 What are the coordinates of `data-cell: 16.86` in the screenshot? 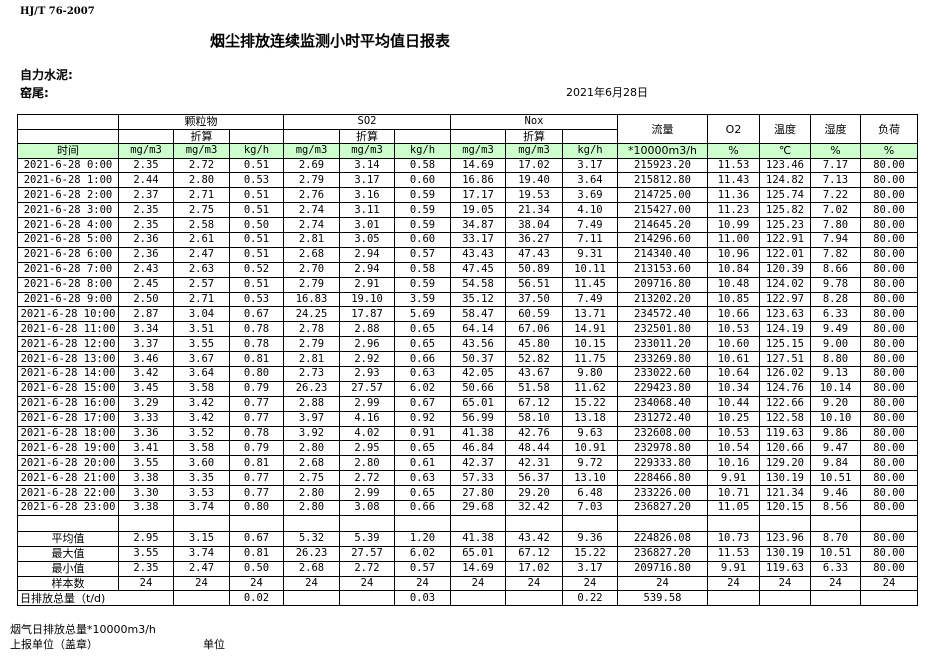 It's located at (478, 180).